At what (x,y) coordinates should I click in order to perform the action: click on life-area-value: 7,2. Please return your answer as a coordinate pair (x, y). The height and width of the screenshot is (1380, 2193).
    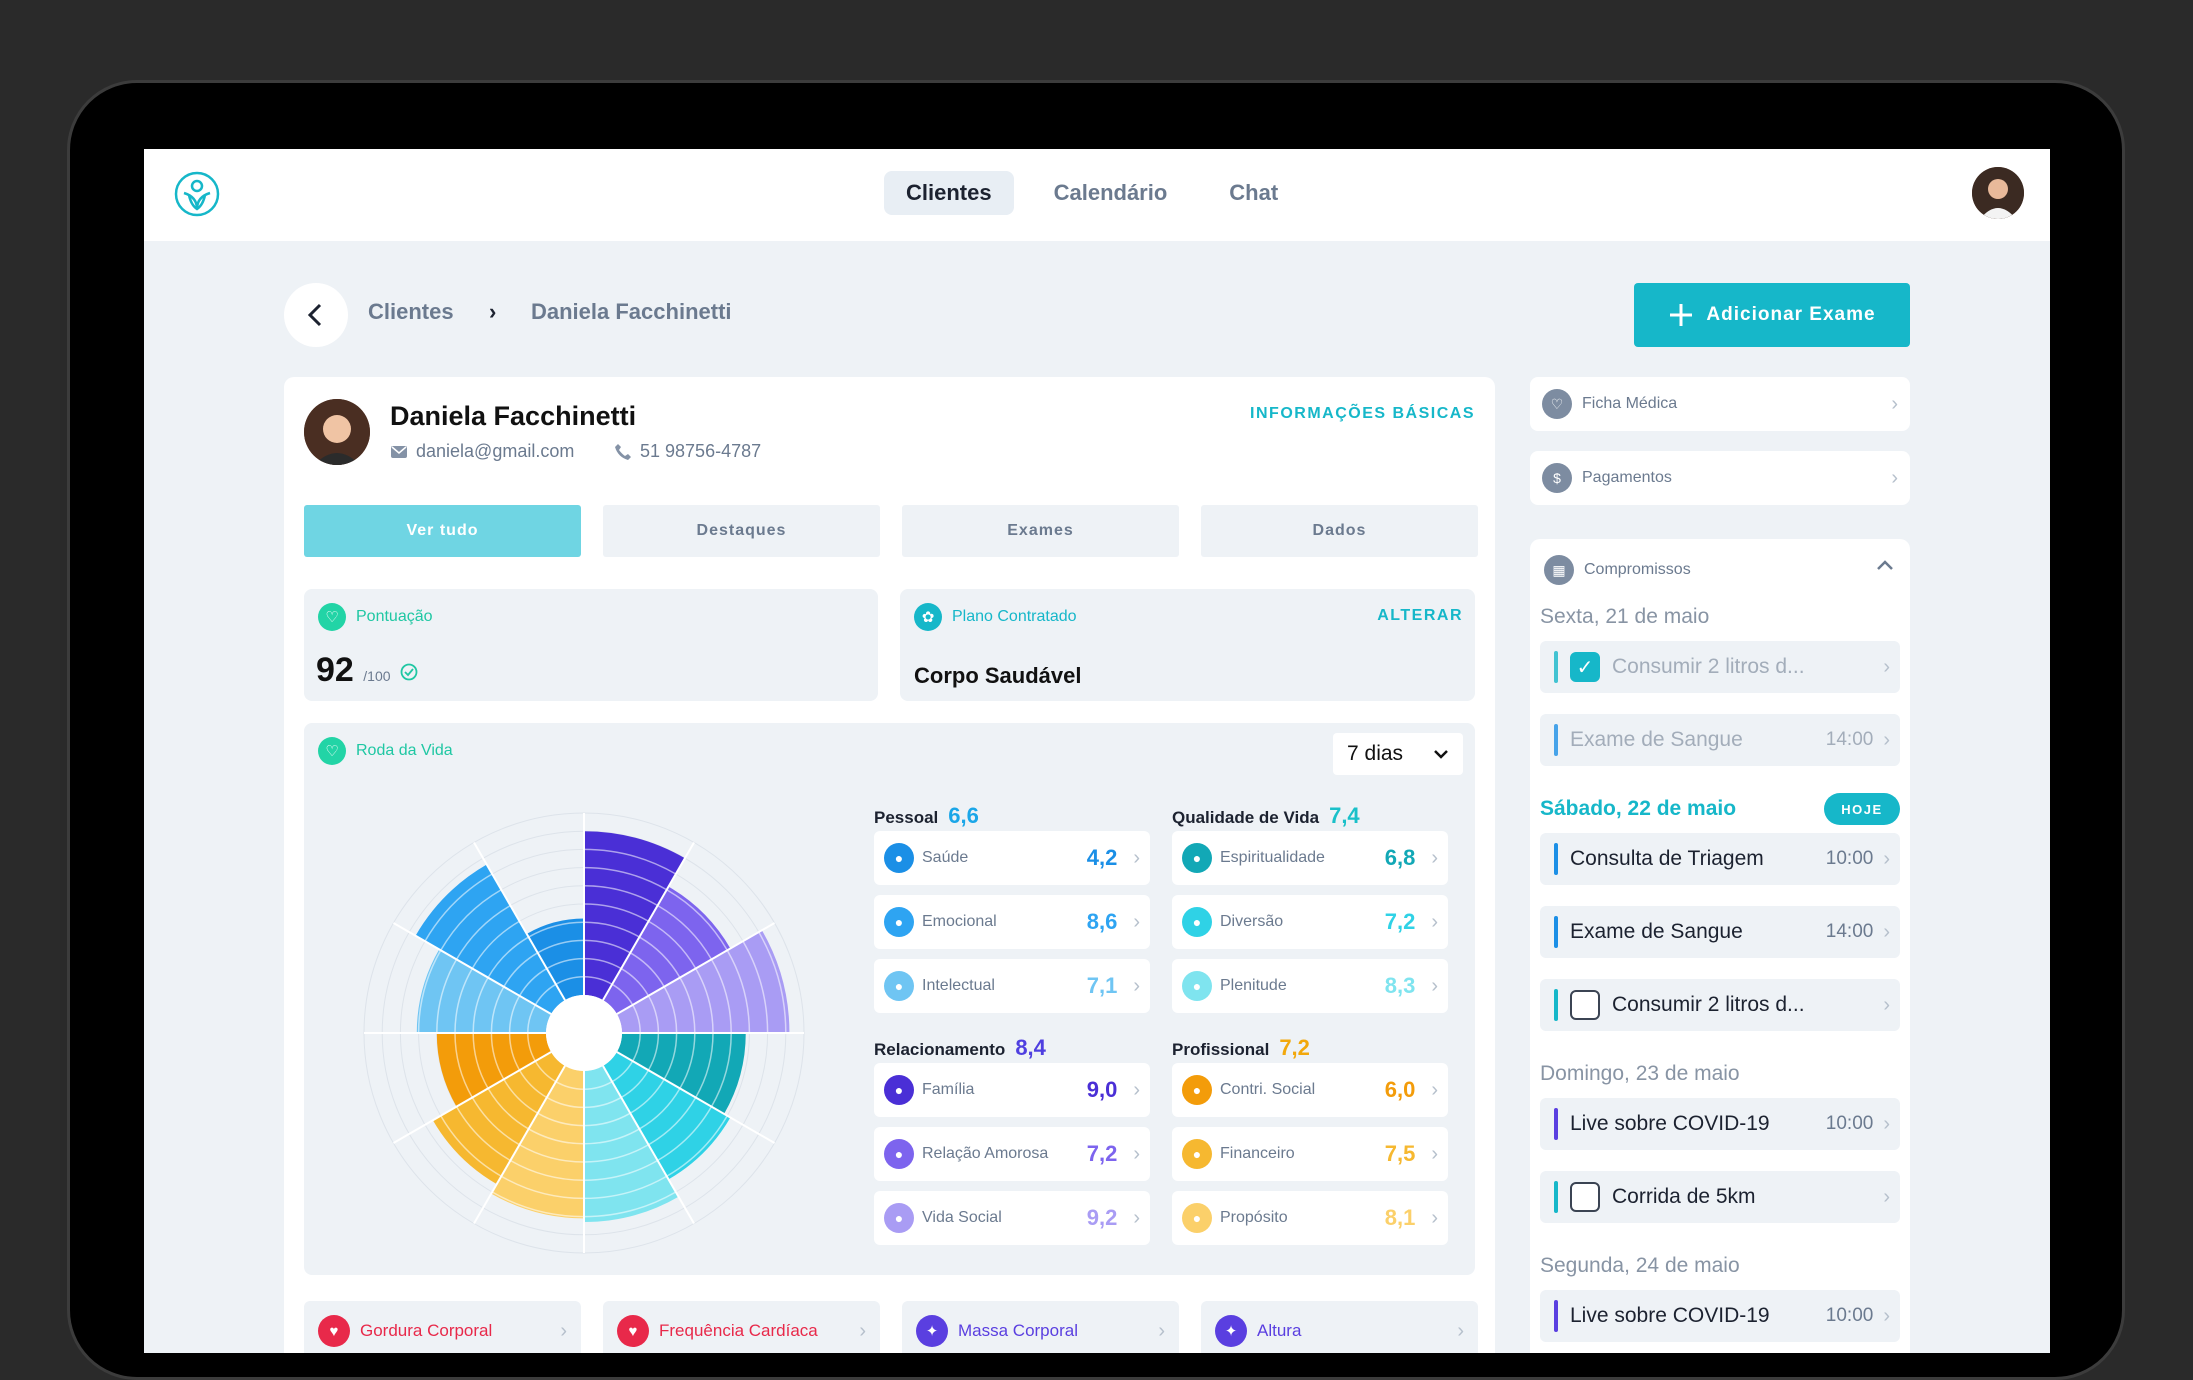
    Looking at the image, I should click on (1102, 1153).